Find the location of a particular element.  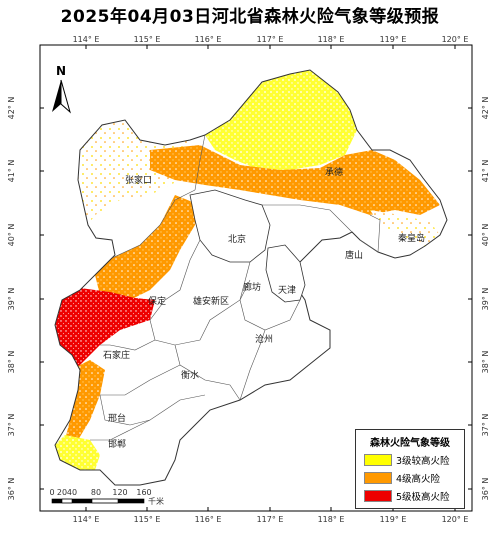

lon-tick-bottom: 117° E is located at coordinates (270, 519).